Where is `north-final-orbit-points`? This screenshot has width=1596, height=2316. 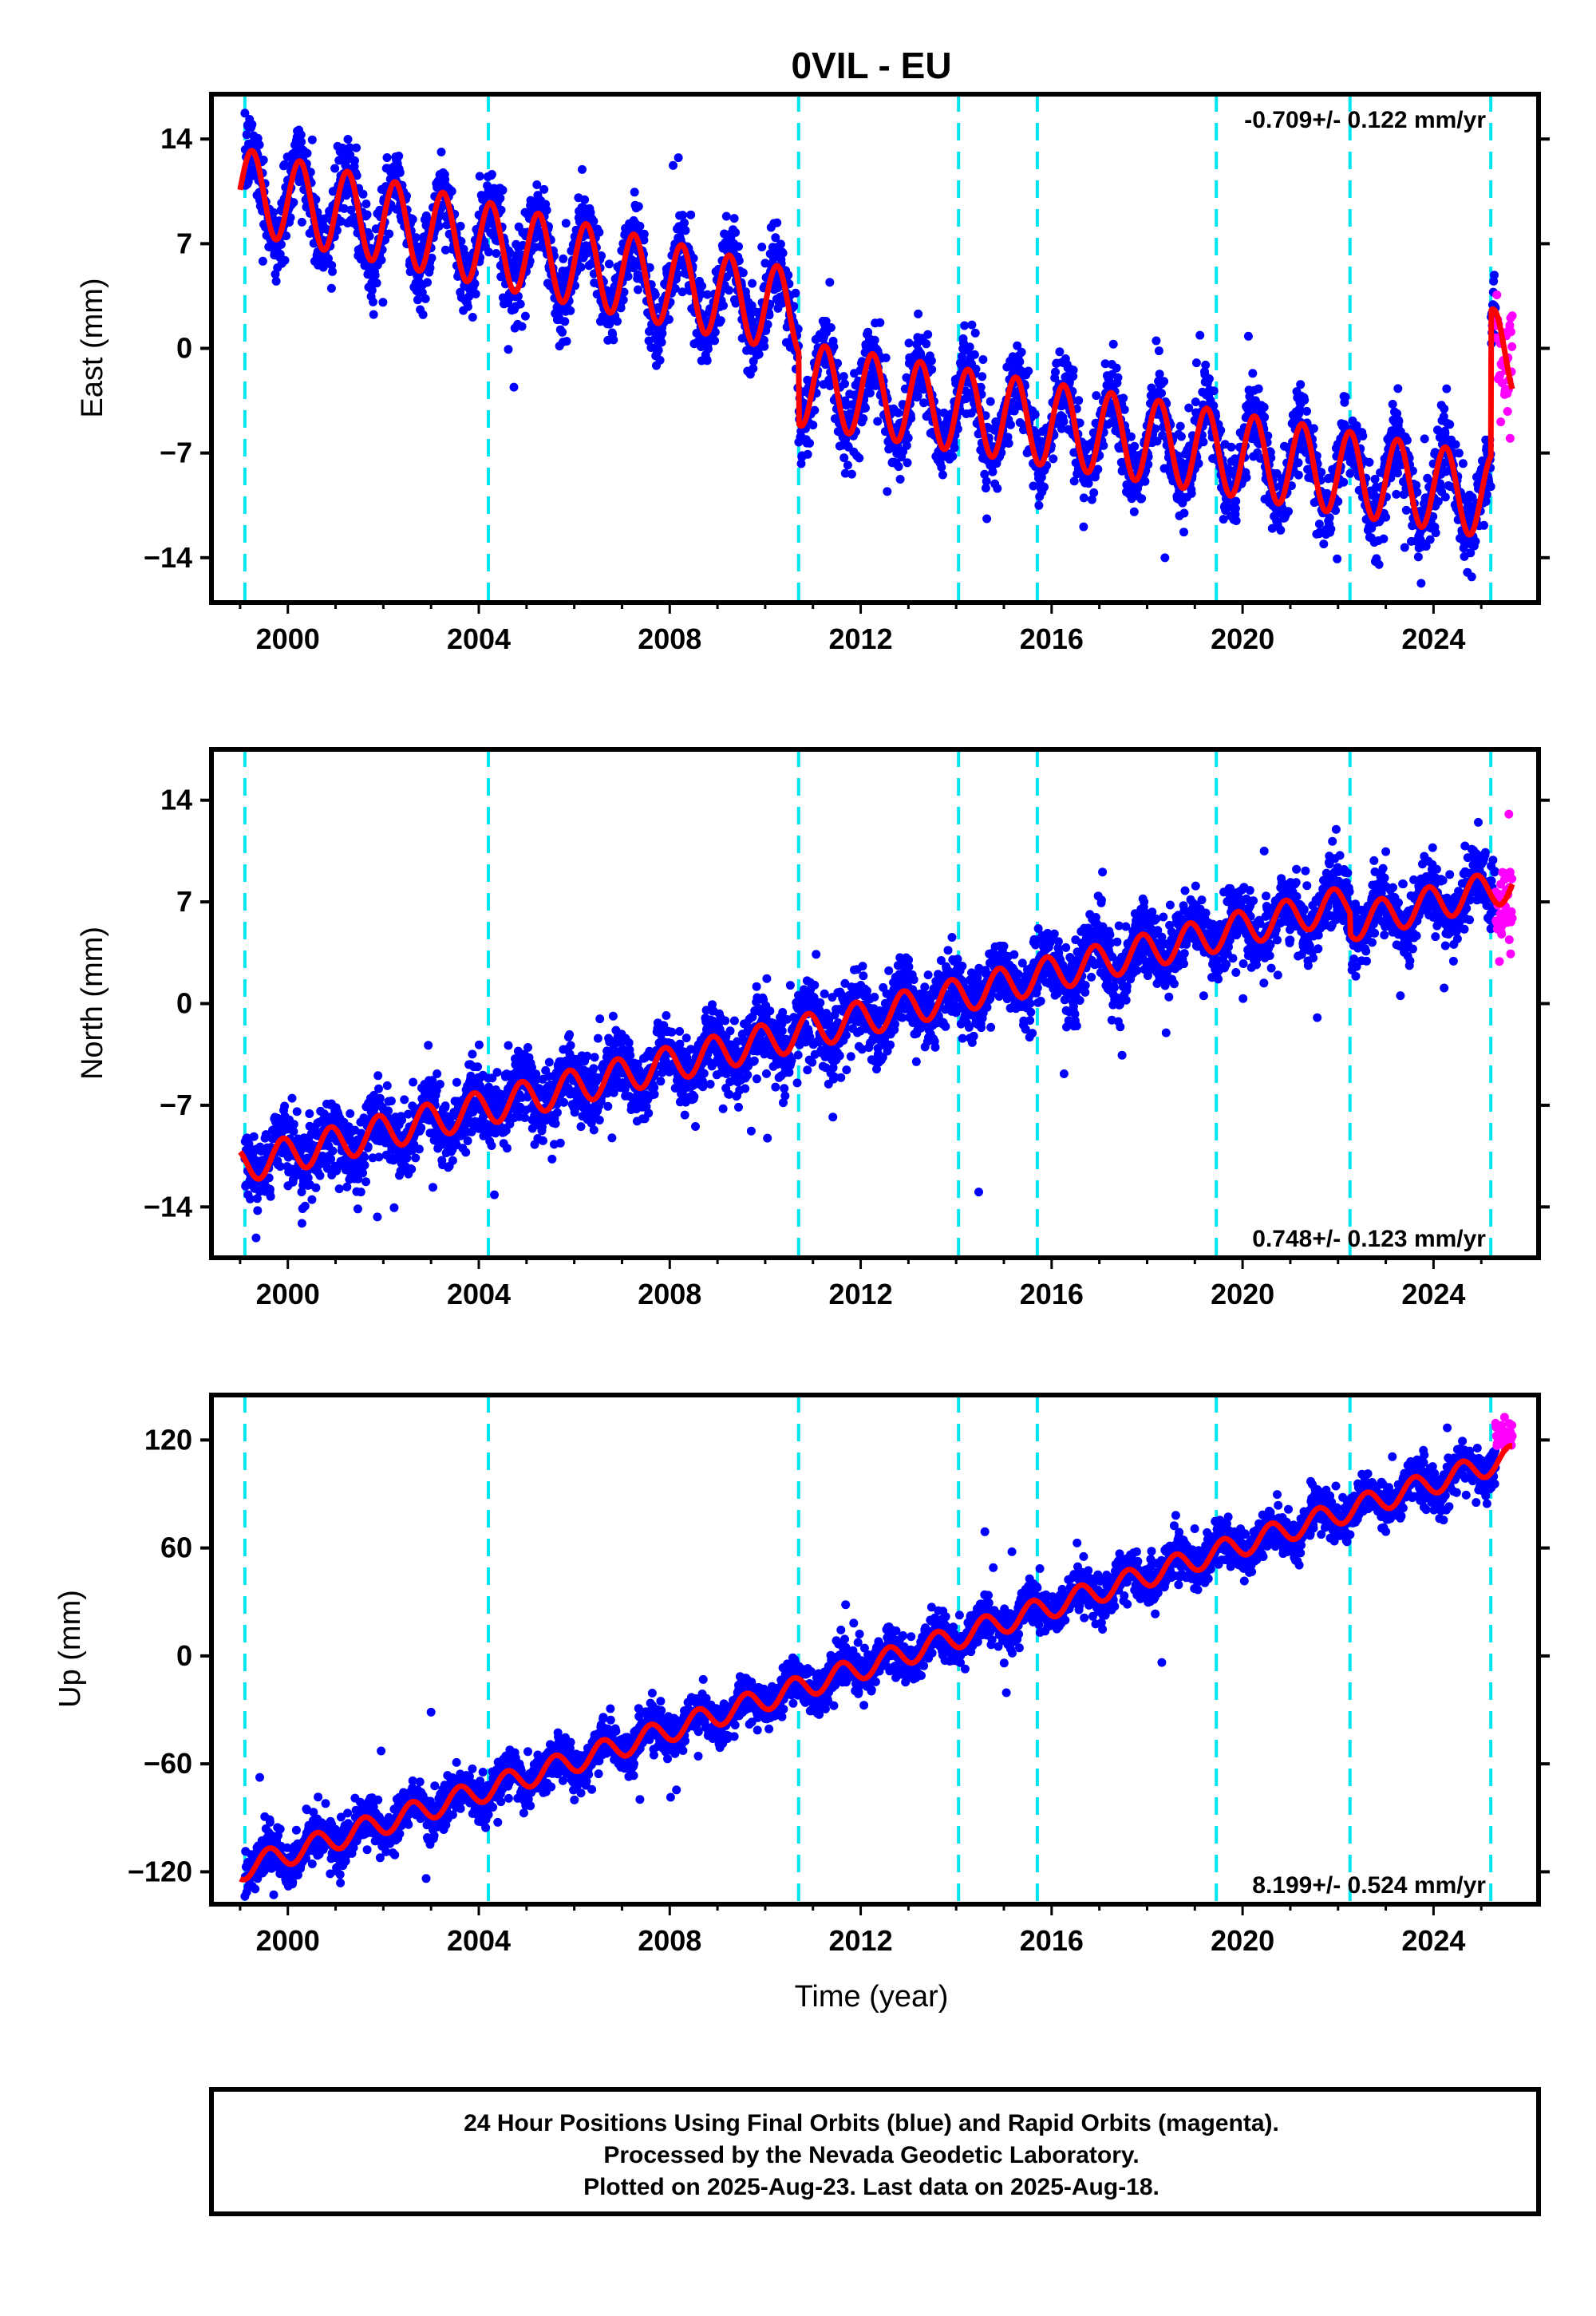
north-final-orbit-points is located at coordinates (870, 1030).